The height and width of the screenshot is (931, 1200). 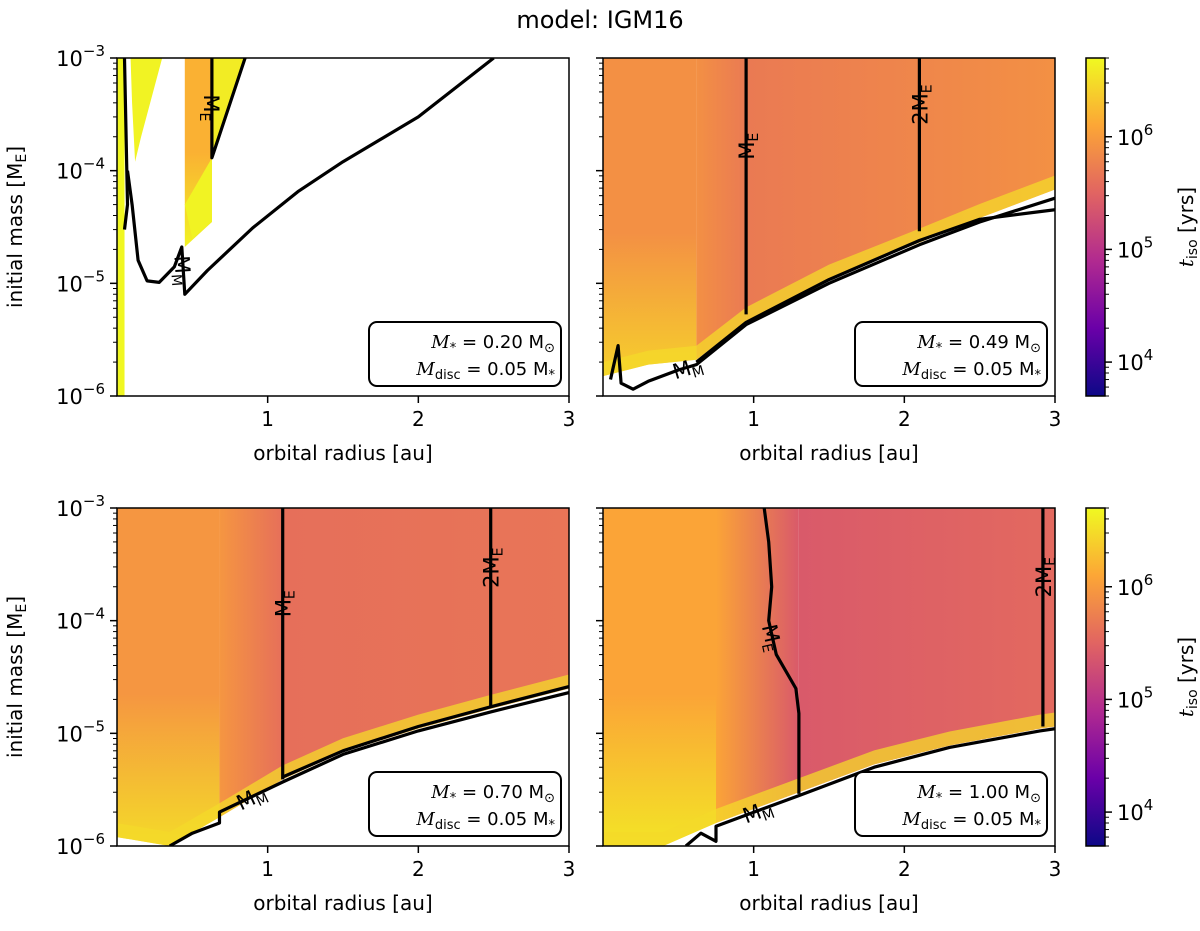 I want to click on plot-area: MM ME, so click(x=343, y=227).